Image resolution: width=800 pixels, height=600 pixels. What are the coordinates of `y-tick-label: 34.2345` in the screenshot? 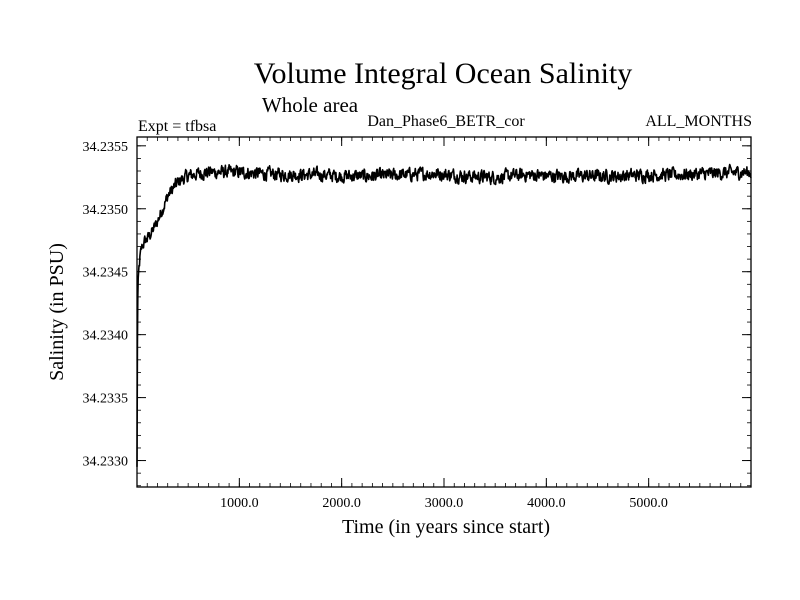 It's located at (106, 273).